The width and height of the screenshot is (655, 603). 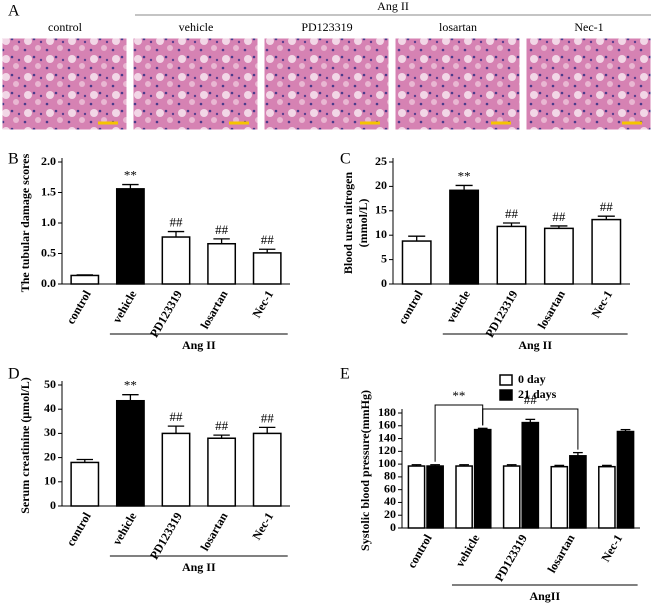 What do you see at coordinates (48, 191) in the screenshot?
I see `y-tick-label: 1.5` at bounding box center [48, 191].